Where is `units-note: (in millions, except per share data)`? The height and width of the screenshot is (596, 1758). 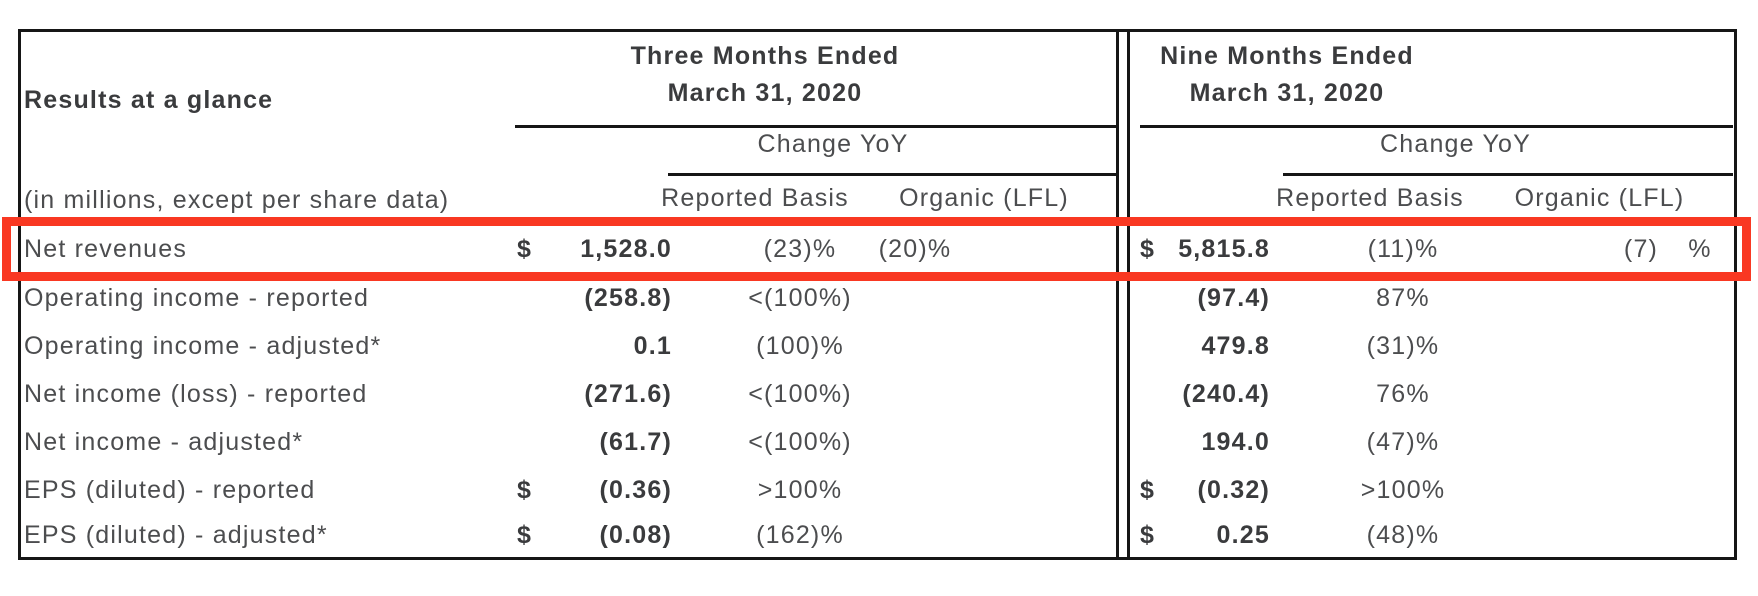 units-note: (in millions, except per share data) is located at coordinates (237, 200).